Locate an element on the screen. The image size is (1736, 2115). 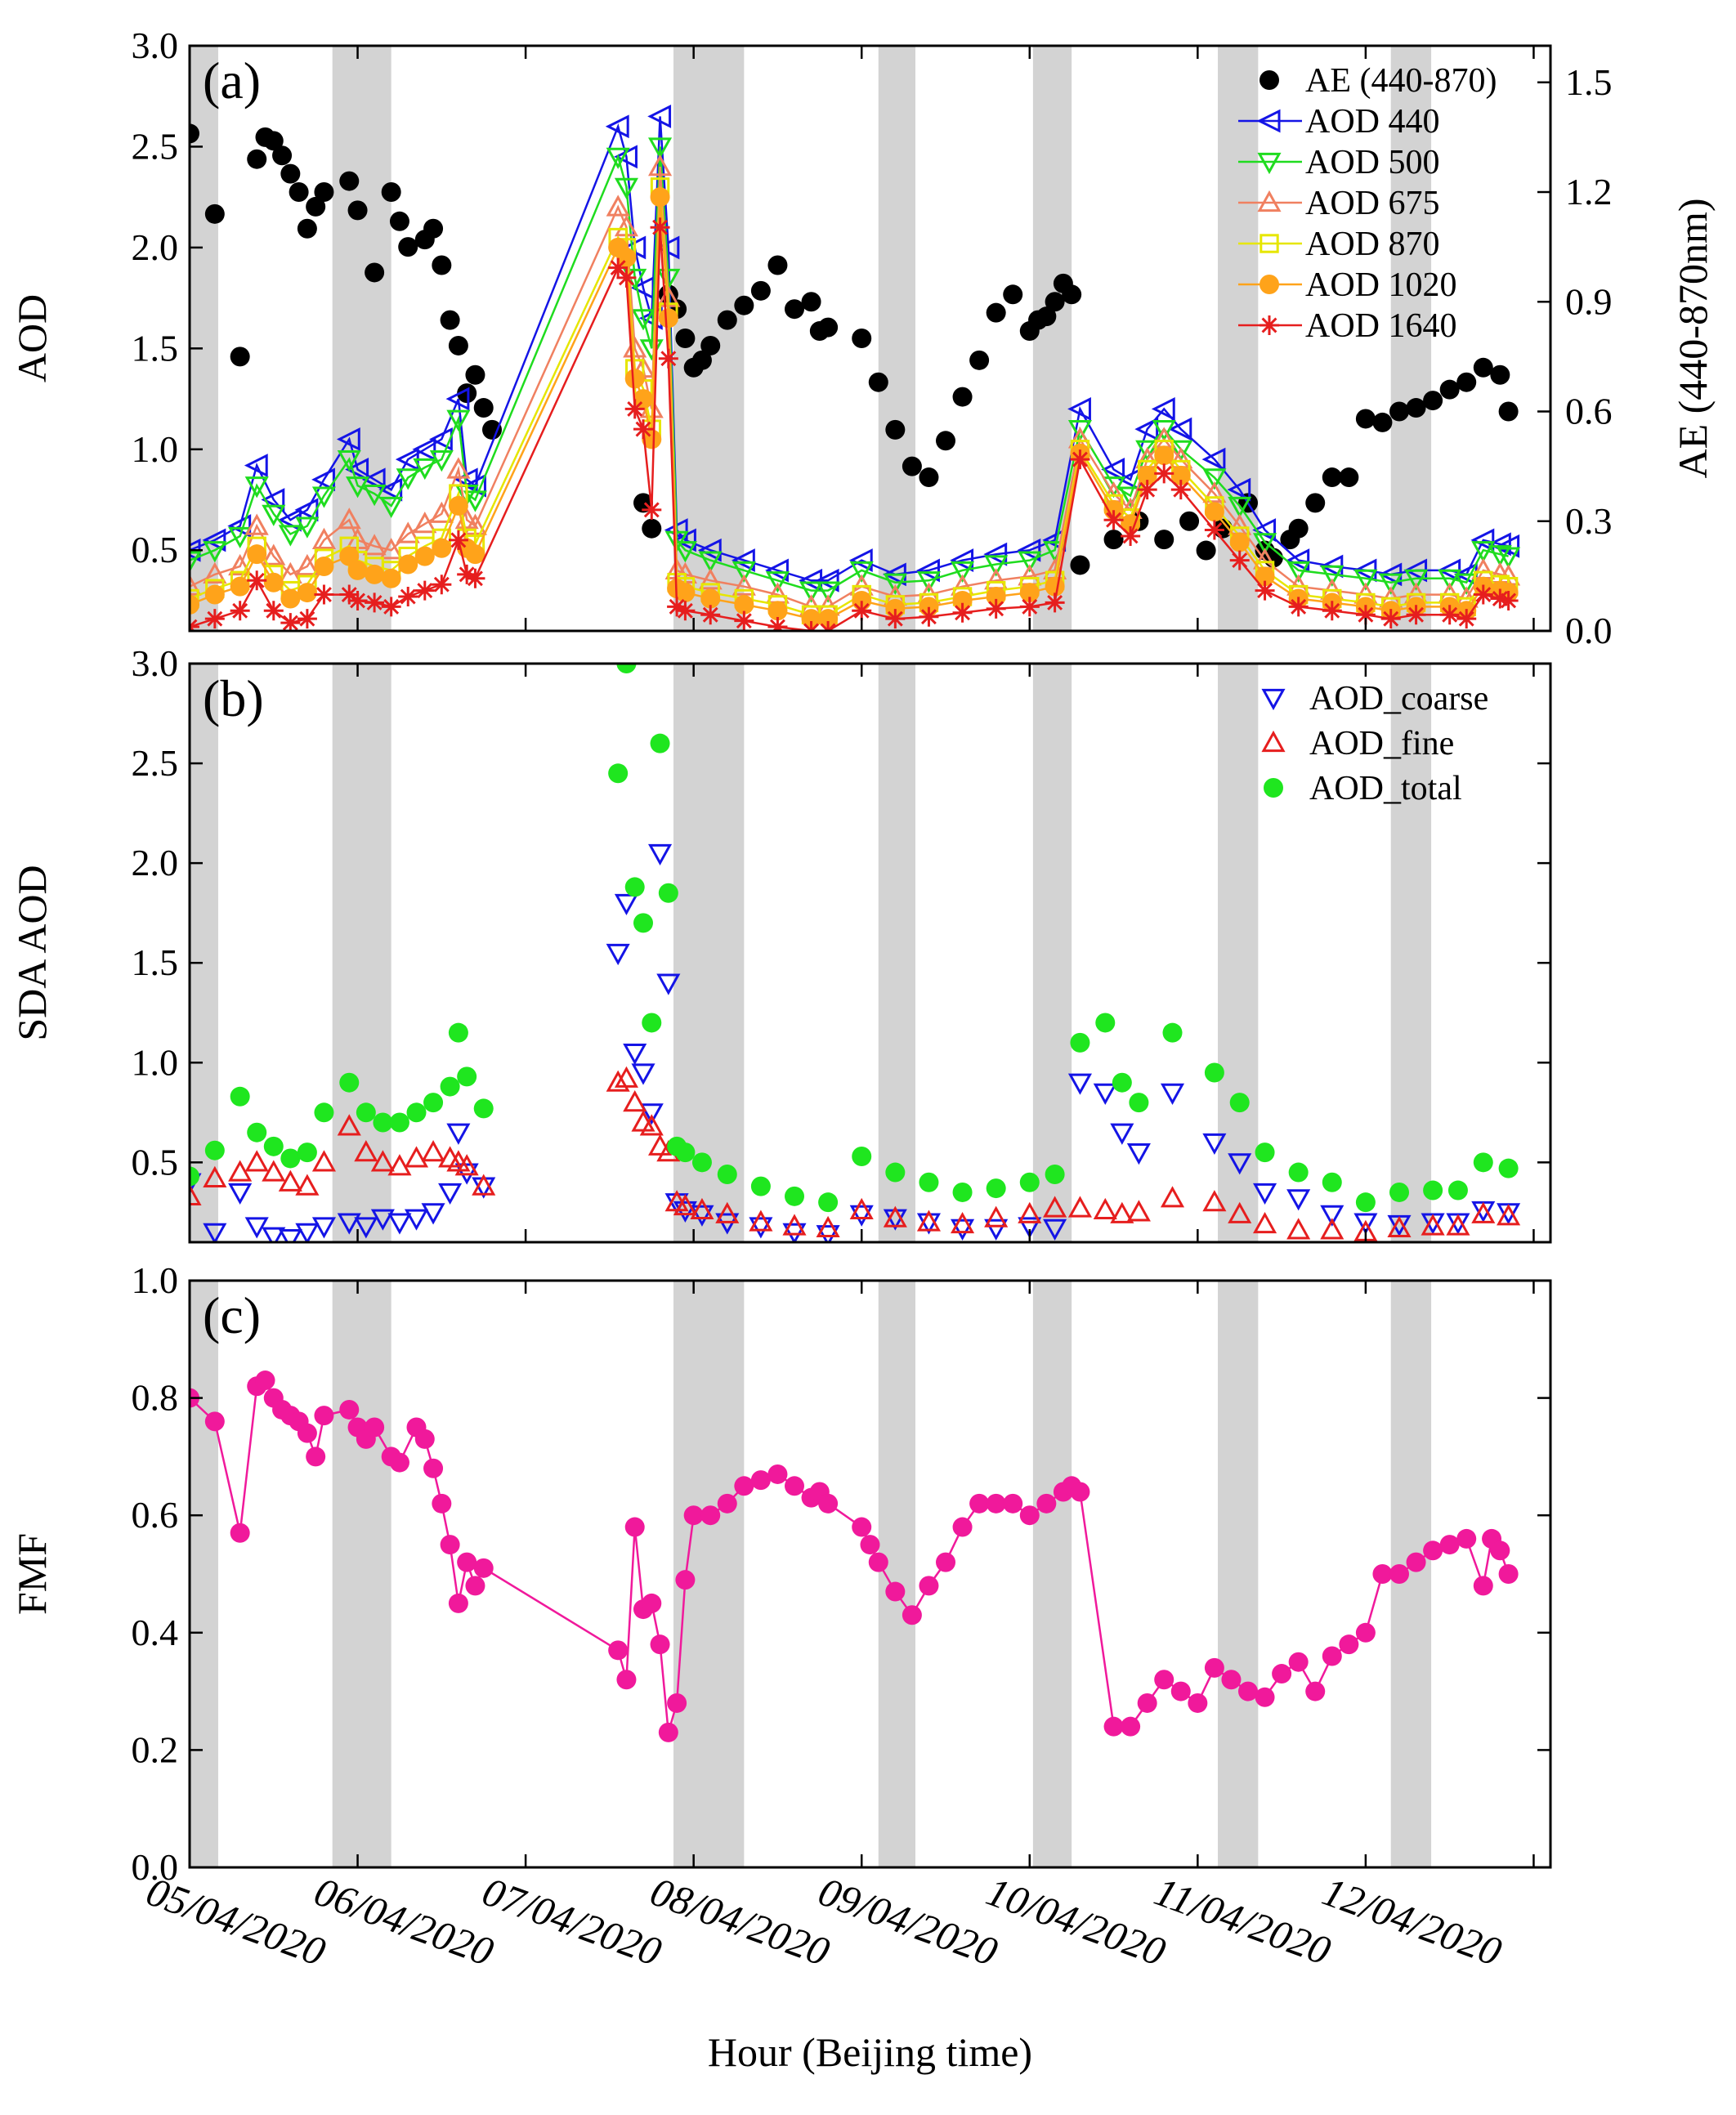
y-tick-label: 3.0 is located at coordinates (155, 45).